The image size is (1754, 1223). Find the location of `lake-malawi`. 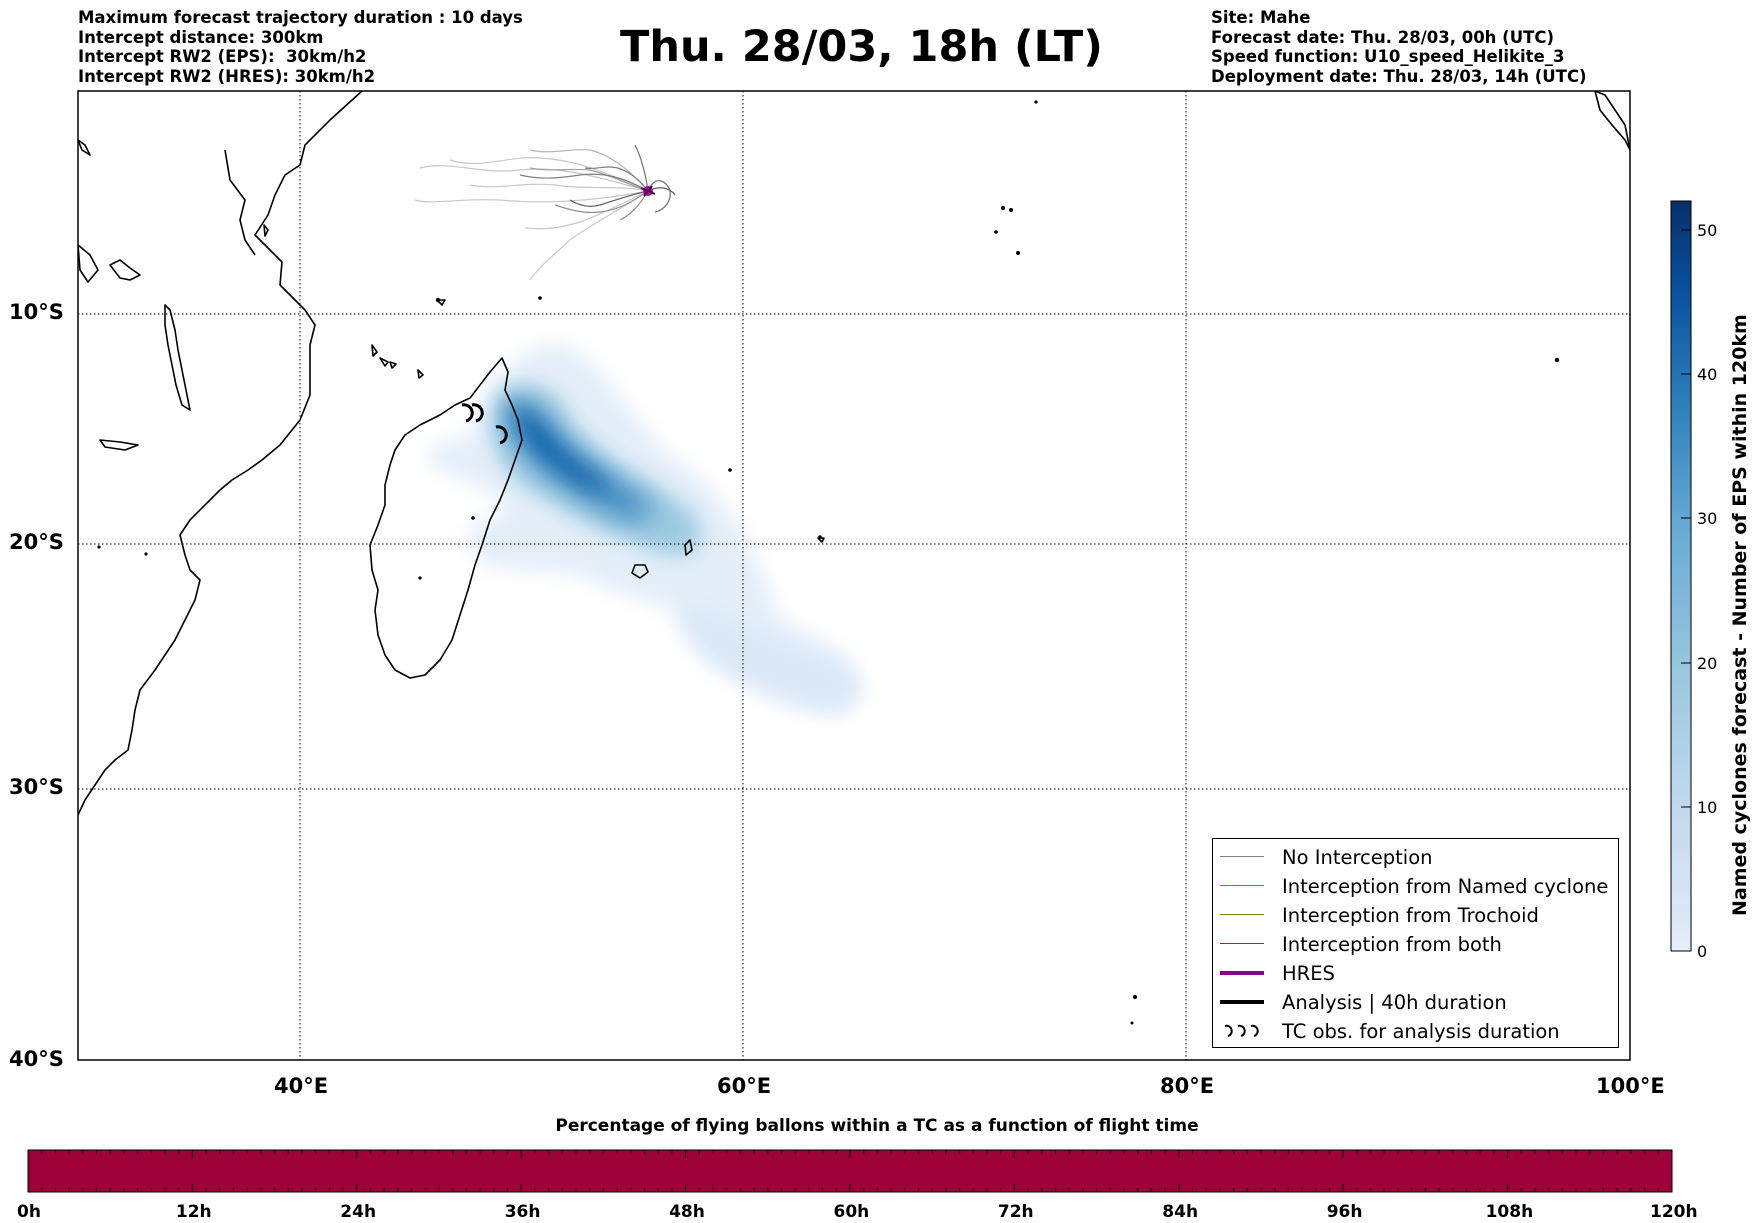

lake-malawi is located at coordinates (119, 445).